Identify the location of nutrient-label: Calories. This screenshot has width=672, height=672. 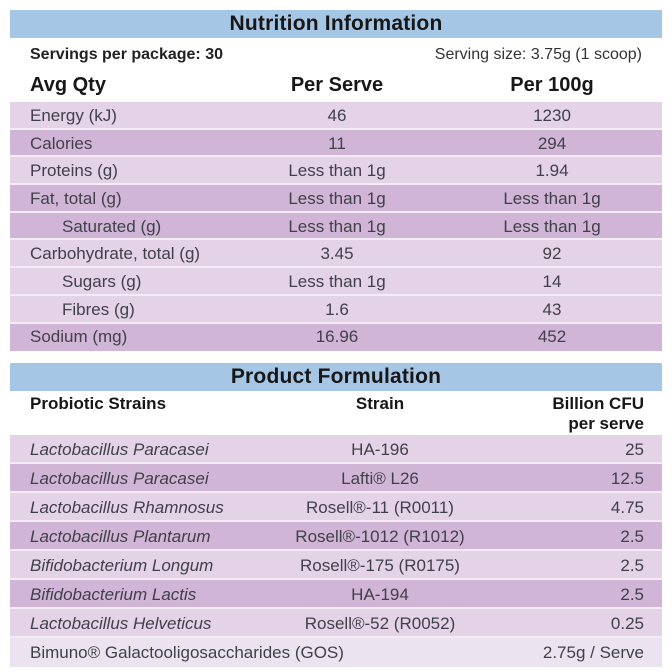
(61, 143).